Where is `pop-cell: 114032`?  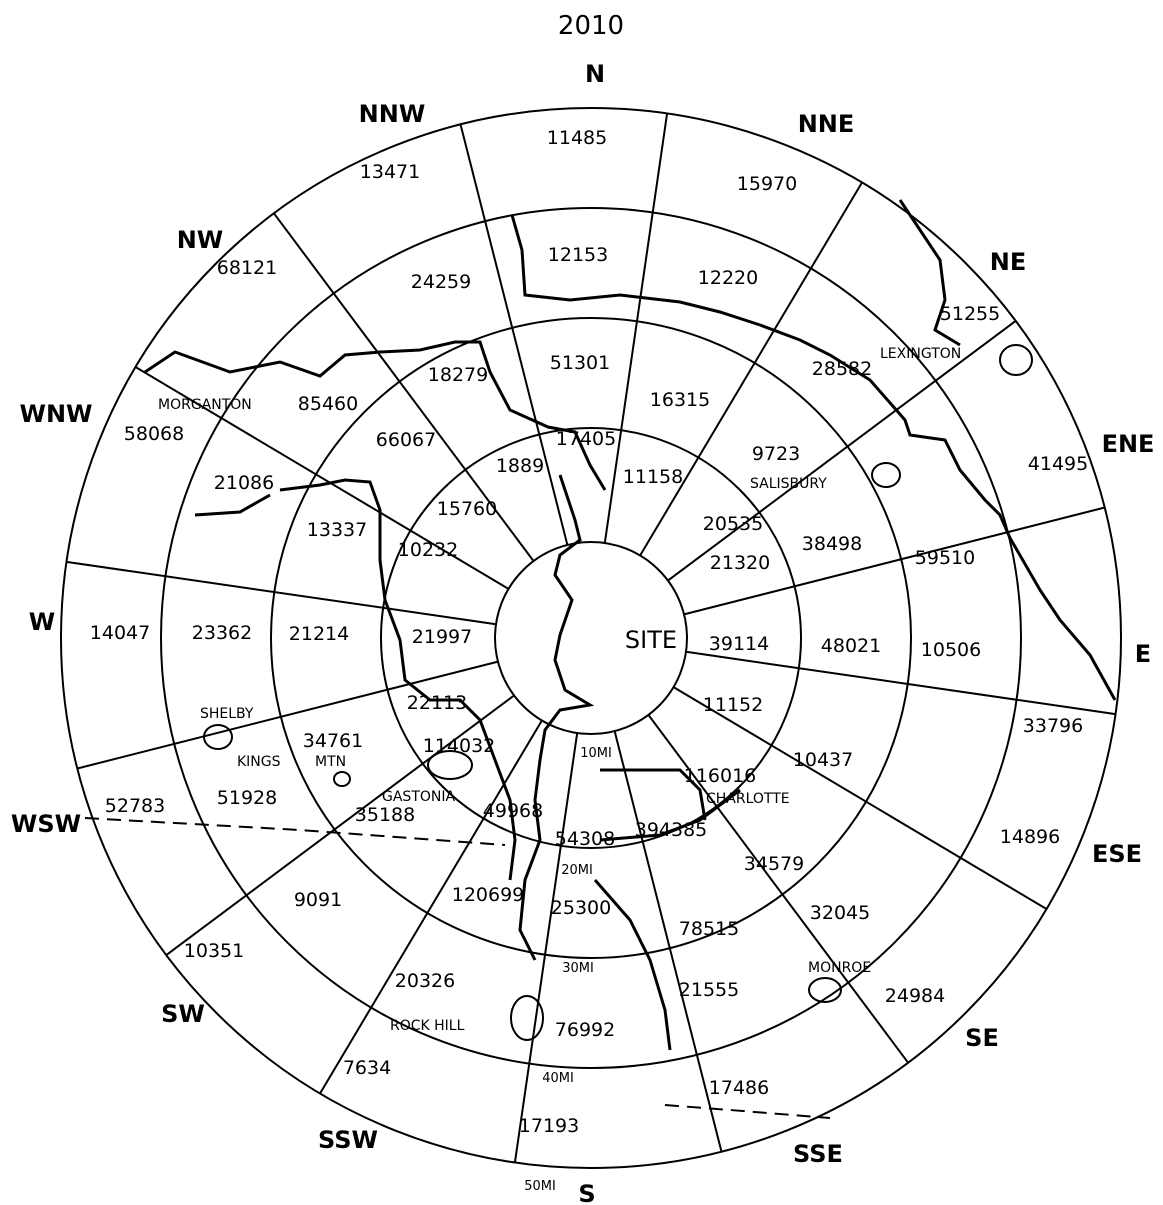 pop-cell: 114032 is located at coordinates (459, 746).